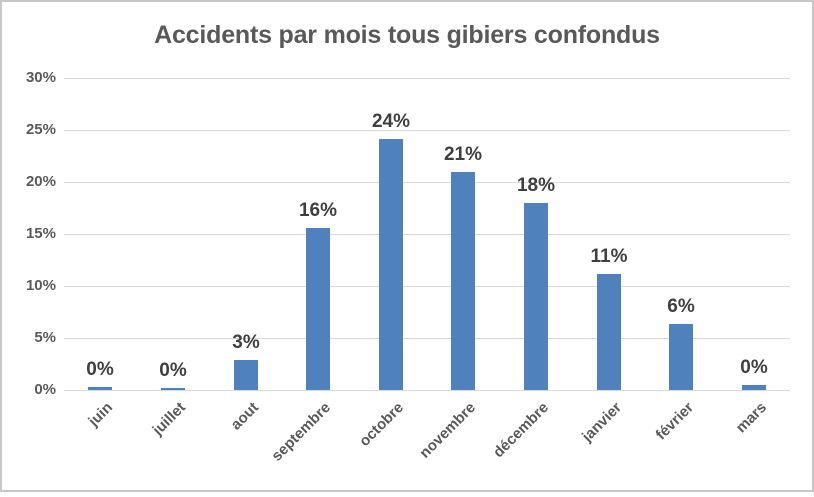 This screenshot has width=814, height=497. What do you see at coordinates (463, 154) in the screenshot?
I see `bar-data-label: 21%` at bounding box center [463, 154].